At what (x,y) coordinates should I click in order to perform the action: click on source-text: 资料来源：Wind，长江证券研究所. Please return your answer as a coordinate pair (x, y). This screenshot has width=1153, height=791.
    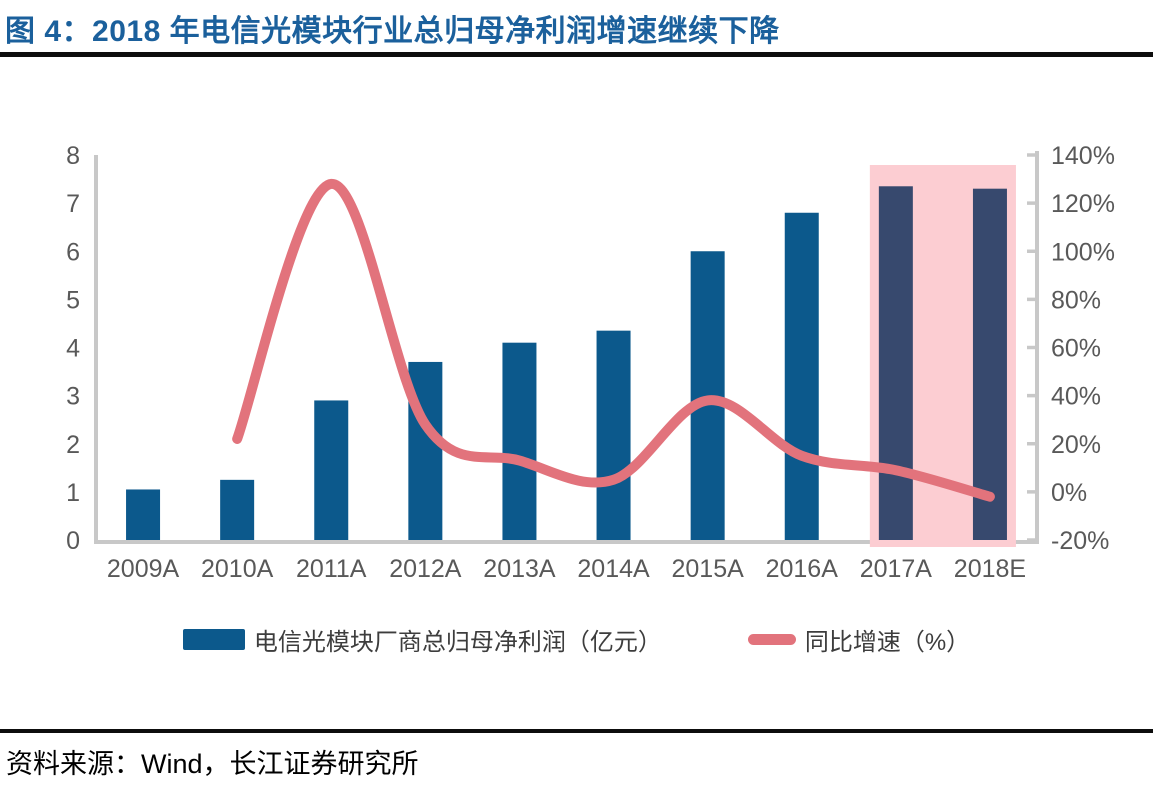
    Looking at the image, I should click on (212, 764).